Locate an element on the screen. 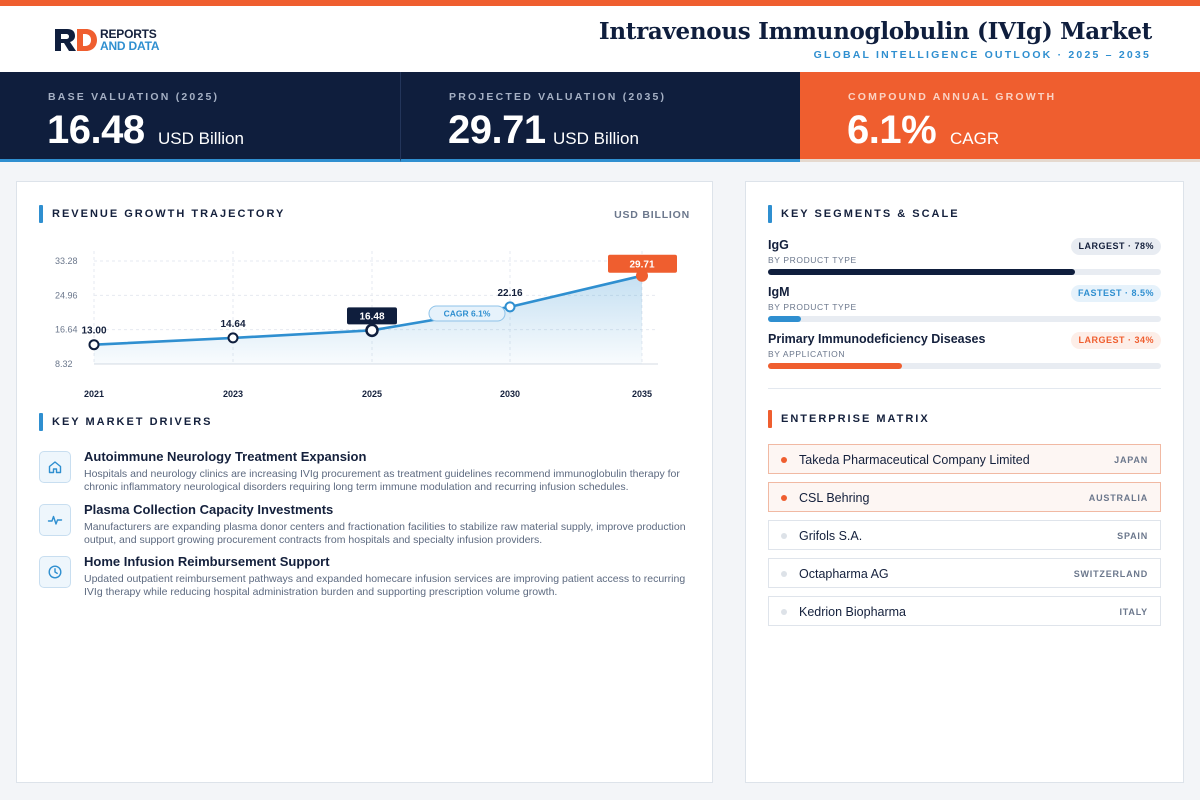 The height and width of the screenshot is (800, 1200). chart-unit-label: USD BILLION is located at coordinates (652, 215).